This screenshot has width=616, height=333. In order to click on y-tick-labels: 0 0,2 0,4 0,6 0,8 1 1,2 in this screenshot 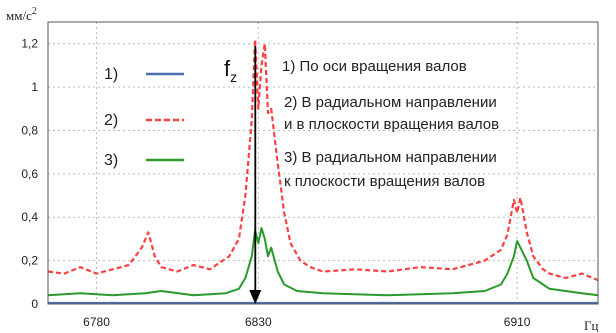, I will do `click(29, 174)`.